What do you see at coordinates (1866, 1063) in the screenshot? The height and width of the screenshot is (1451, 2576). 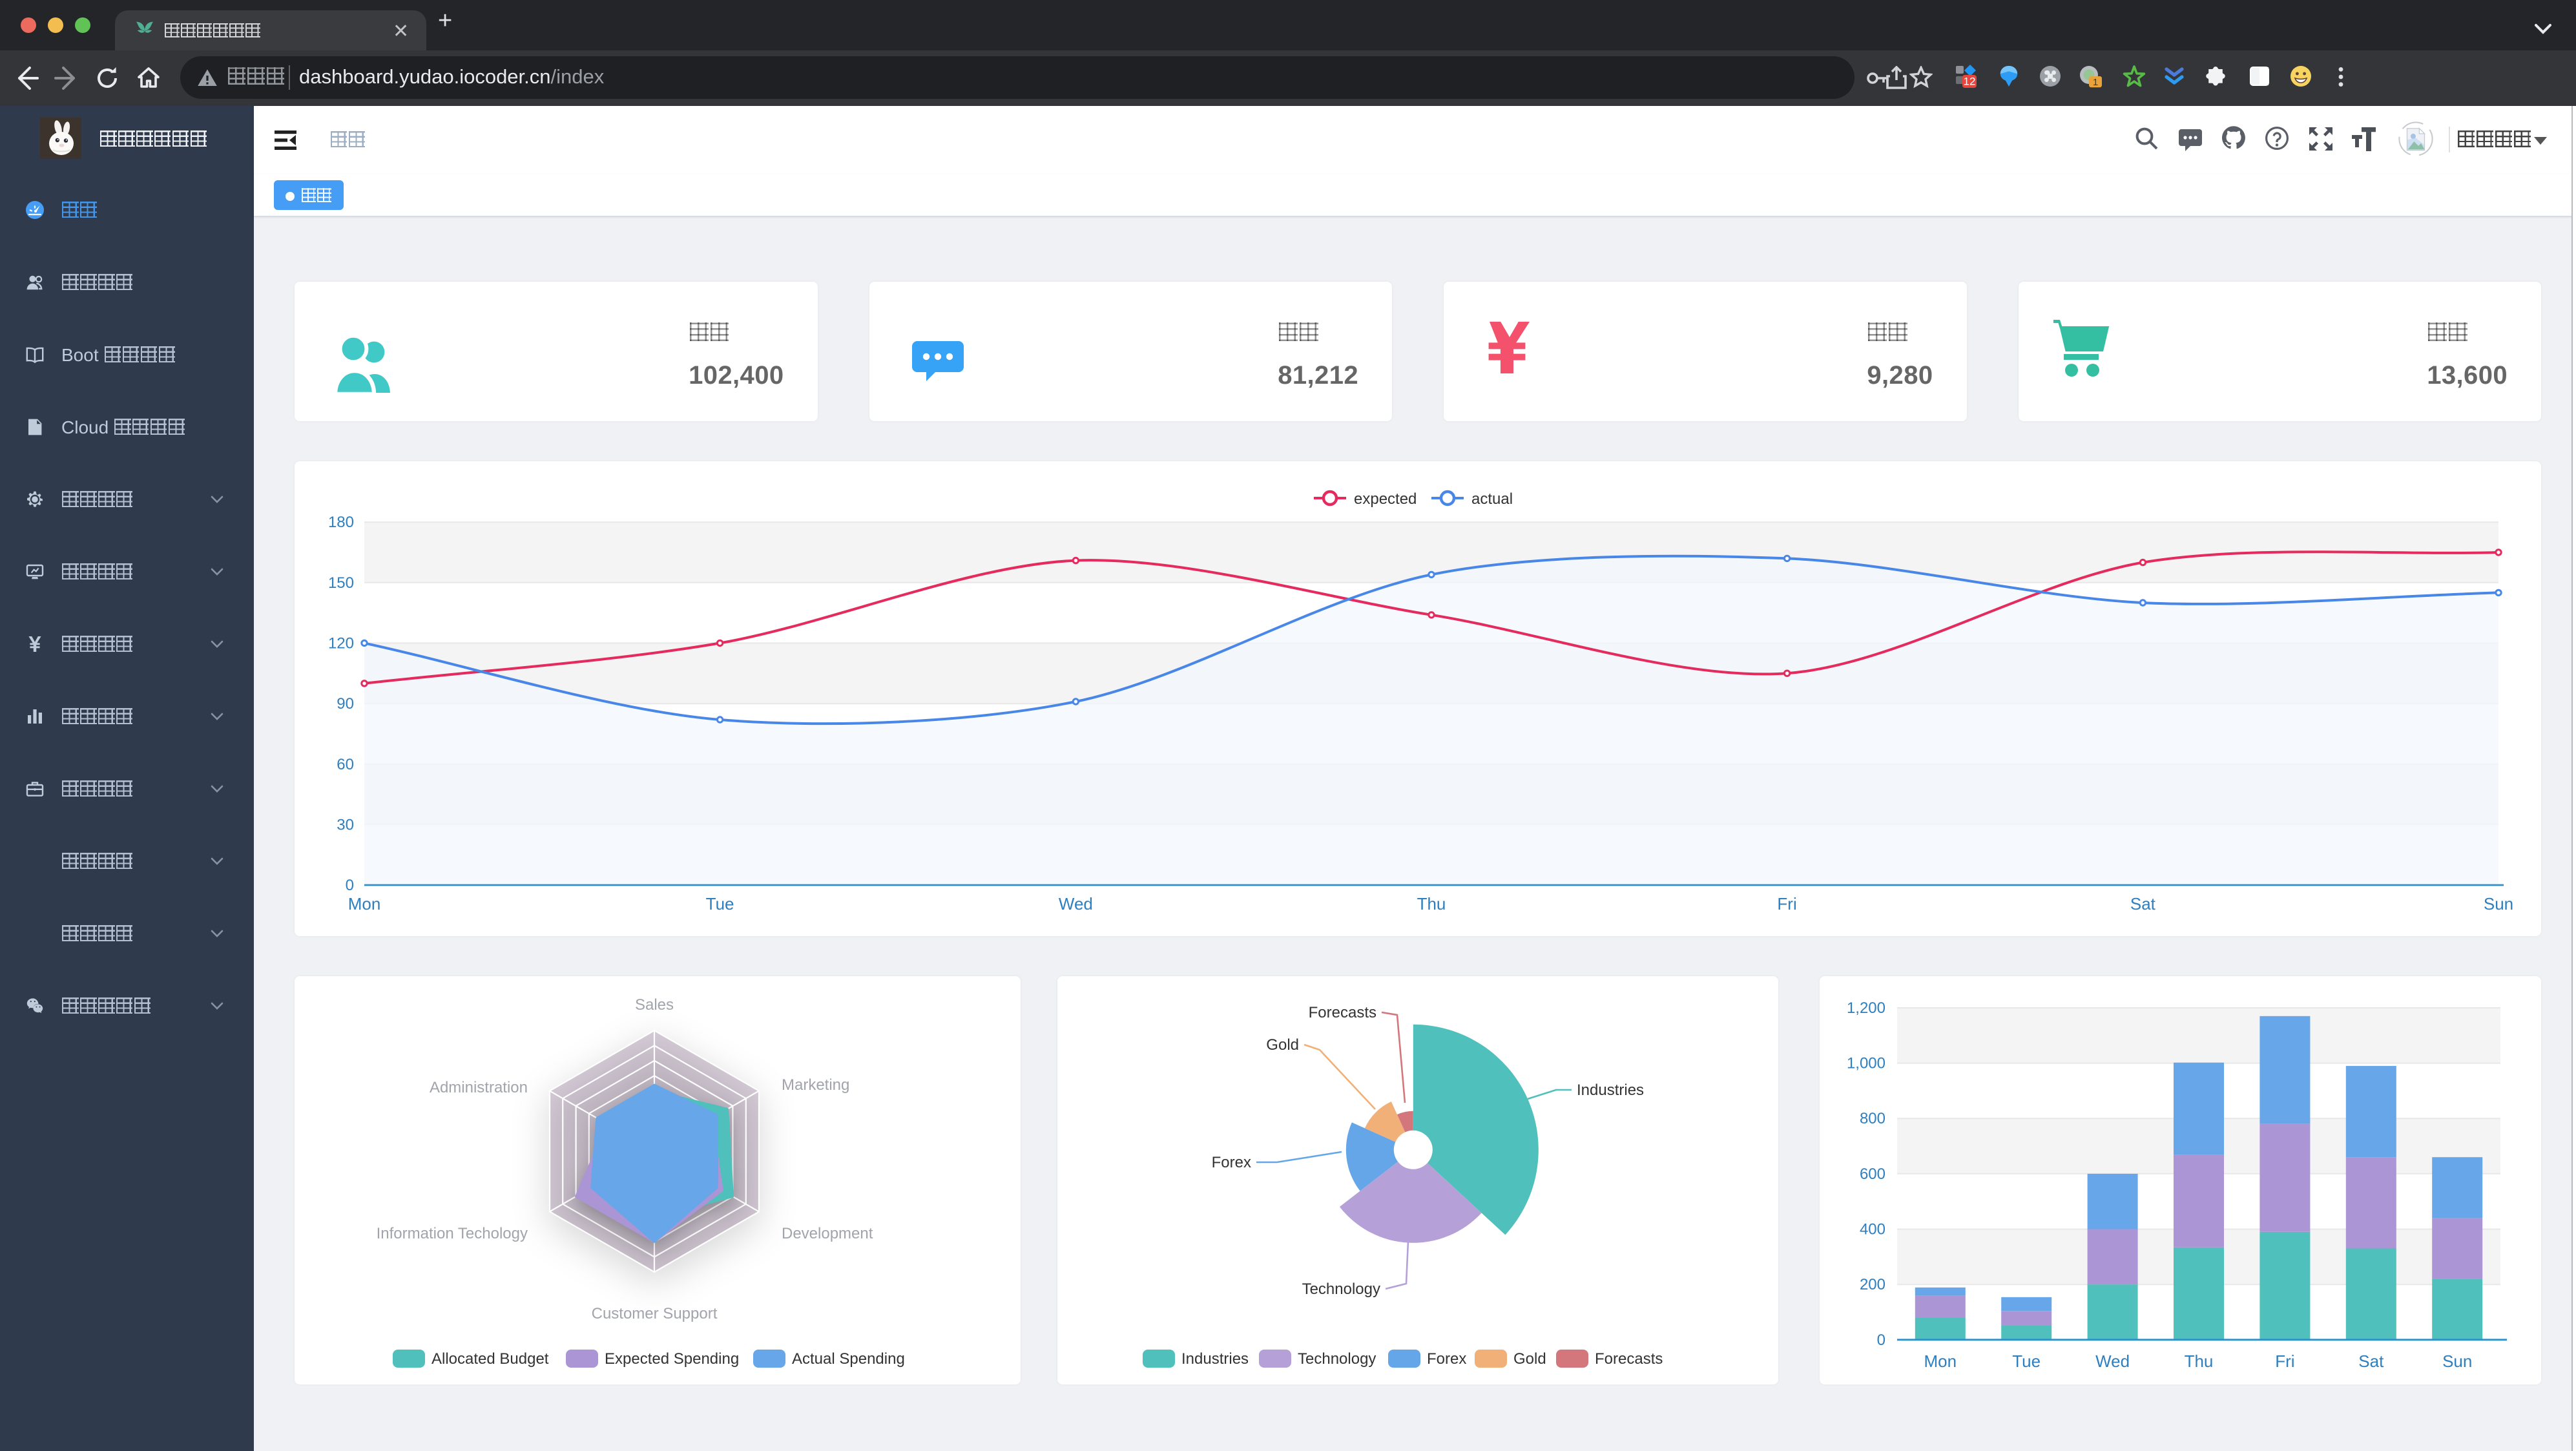 I see `svg-text: 1,000` at bounding box center [1866, 1063].